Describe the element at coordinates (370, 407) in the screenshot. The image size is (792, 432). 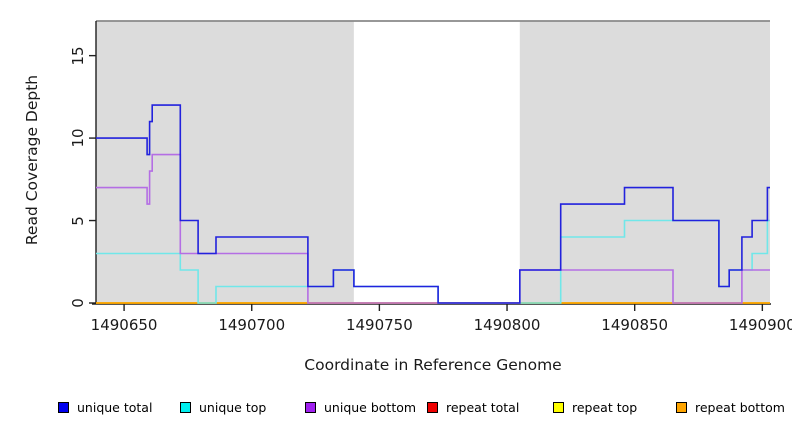
I see `legend-label: unique bottom` at that location.